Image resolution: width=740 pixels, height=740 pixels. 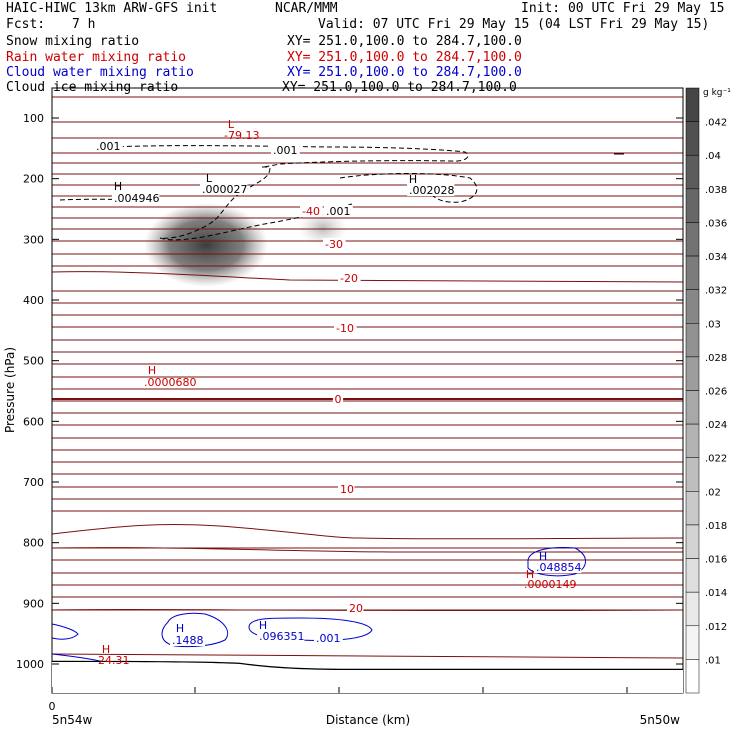 I want to click on colorbar-label: .026, so click(x=716, y=392).